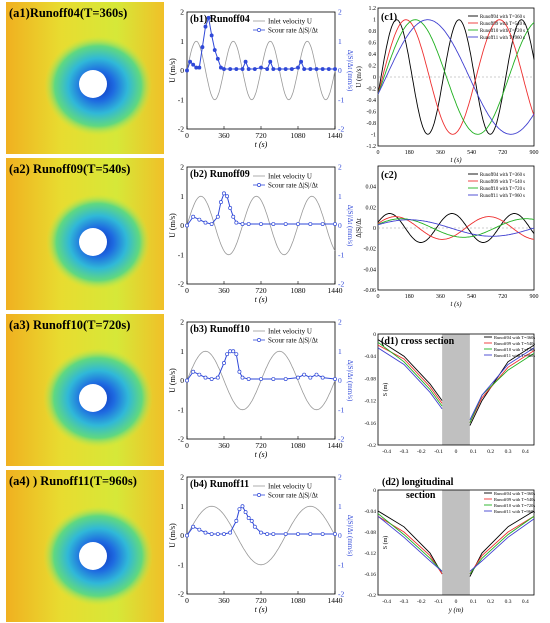  Describe the element at coordinates (418, 482) in the screenshot. I see `panel-title: (d2) longitudinal` at that location.